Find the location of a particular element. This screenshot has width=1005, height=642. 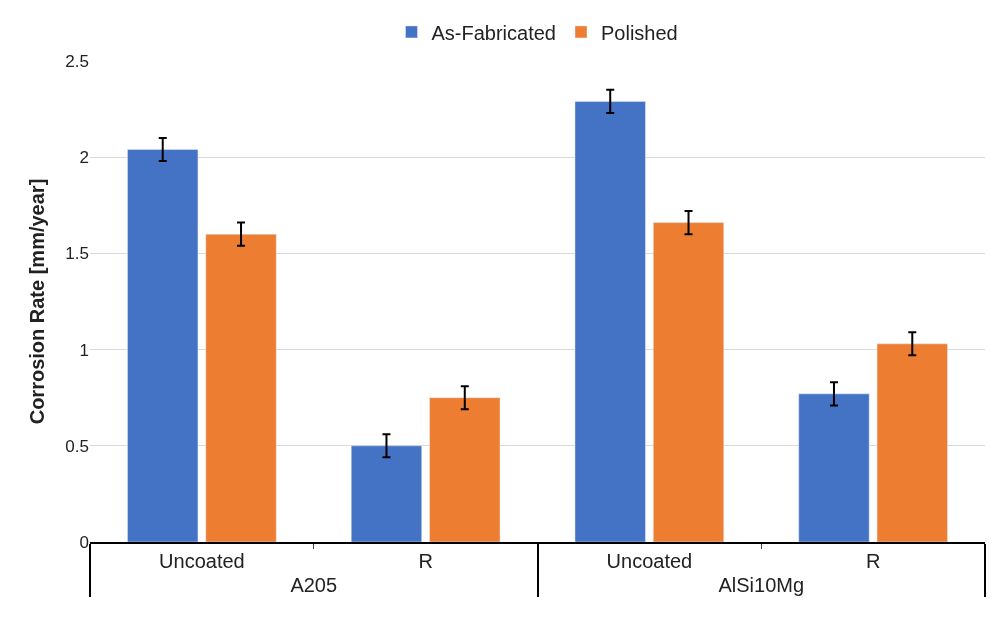

y-tick-label: 2 is located at coordinates (84, 158).